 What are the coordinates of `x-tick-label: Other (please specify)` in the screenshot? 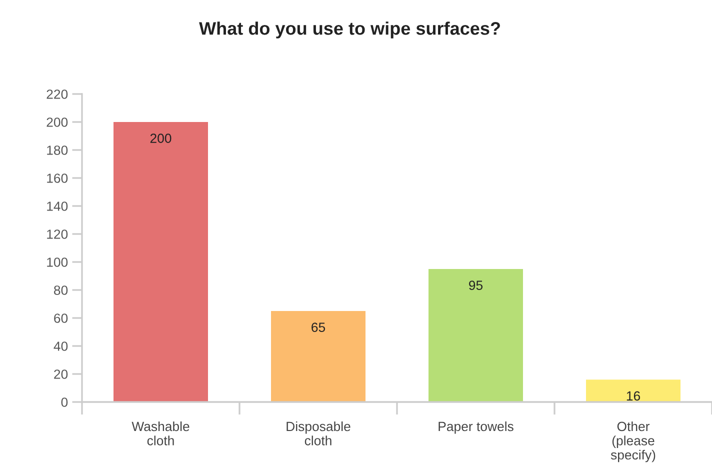 It's located at (633, 441).